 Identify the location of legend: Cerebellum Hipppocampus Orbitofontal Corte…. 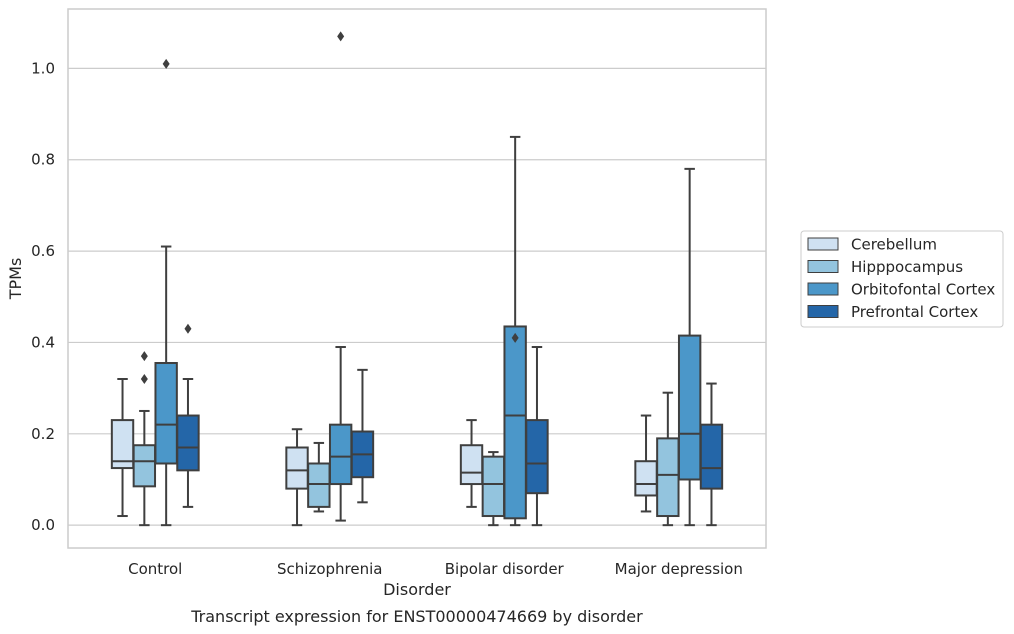
(902, 279).